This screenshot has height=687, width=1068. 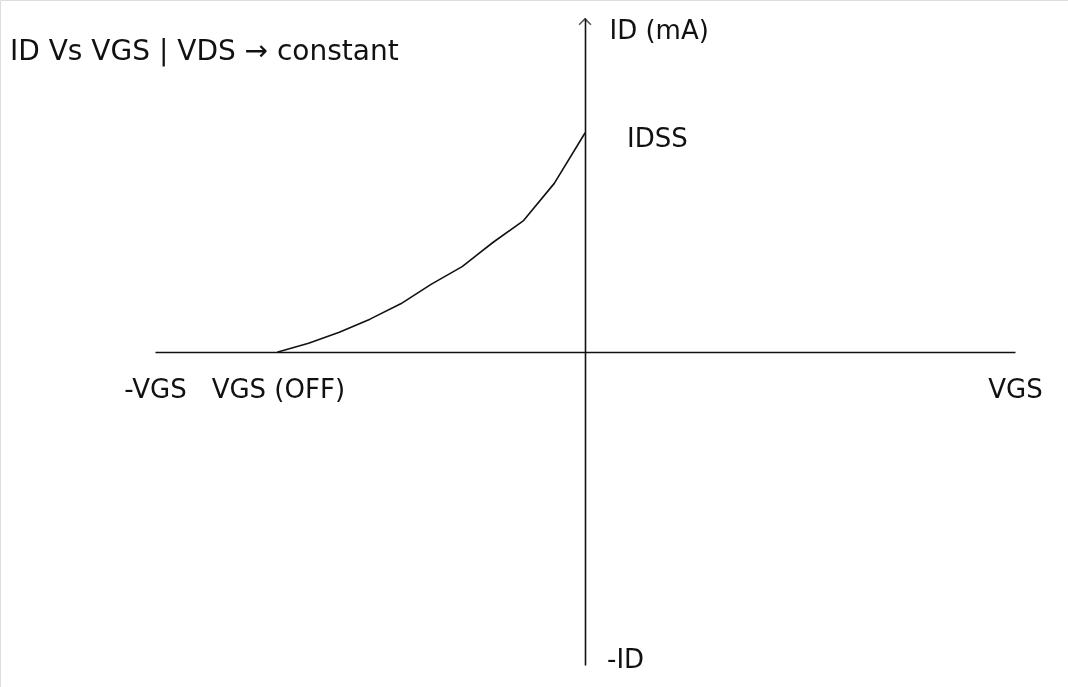 I want to click on text: -ID, so click(x=626, y=659).